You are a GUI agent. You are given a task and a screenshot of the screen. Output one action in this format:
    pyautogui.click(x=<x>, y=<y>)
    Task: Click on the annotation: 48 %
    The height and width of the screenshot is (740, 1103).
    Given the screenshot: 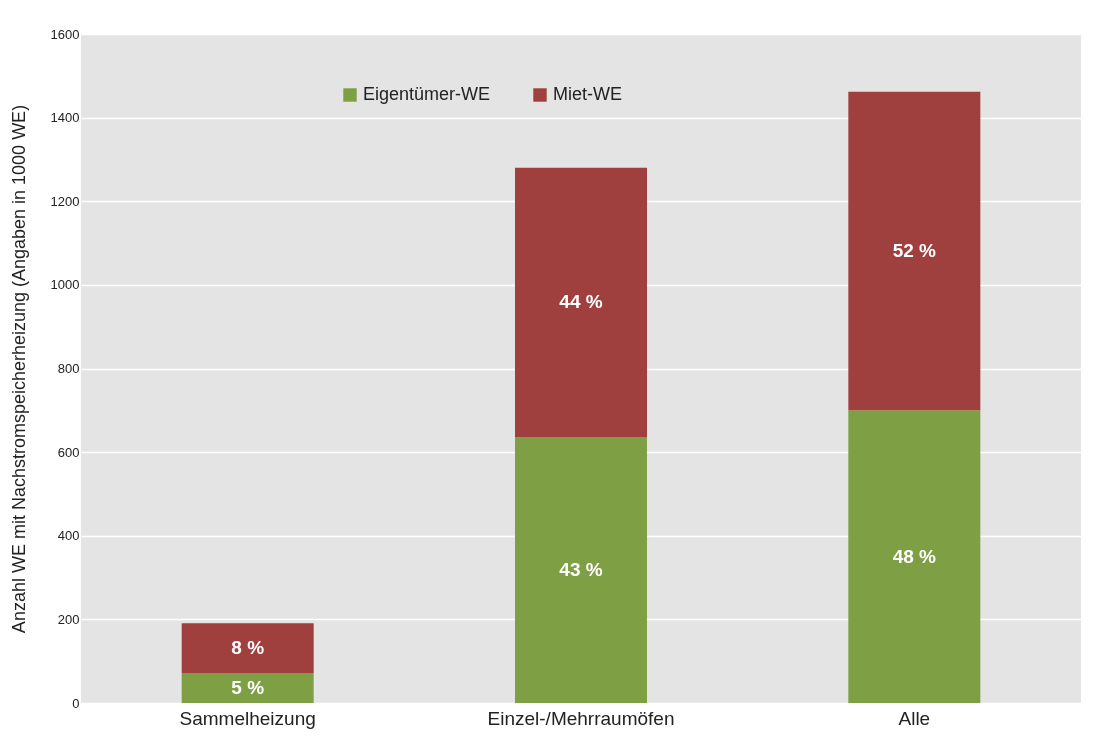 What is the action you would take?
    pyautogui.click(x=914, y=556)
    